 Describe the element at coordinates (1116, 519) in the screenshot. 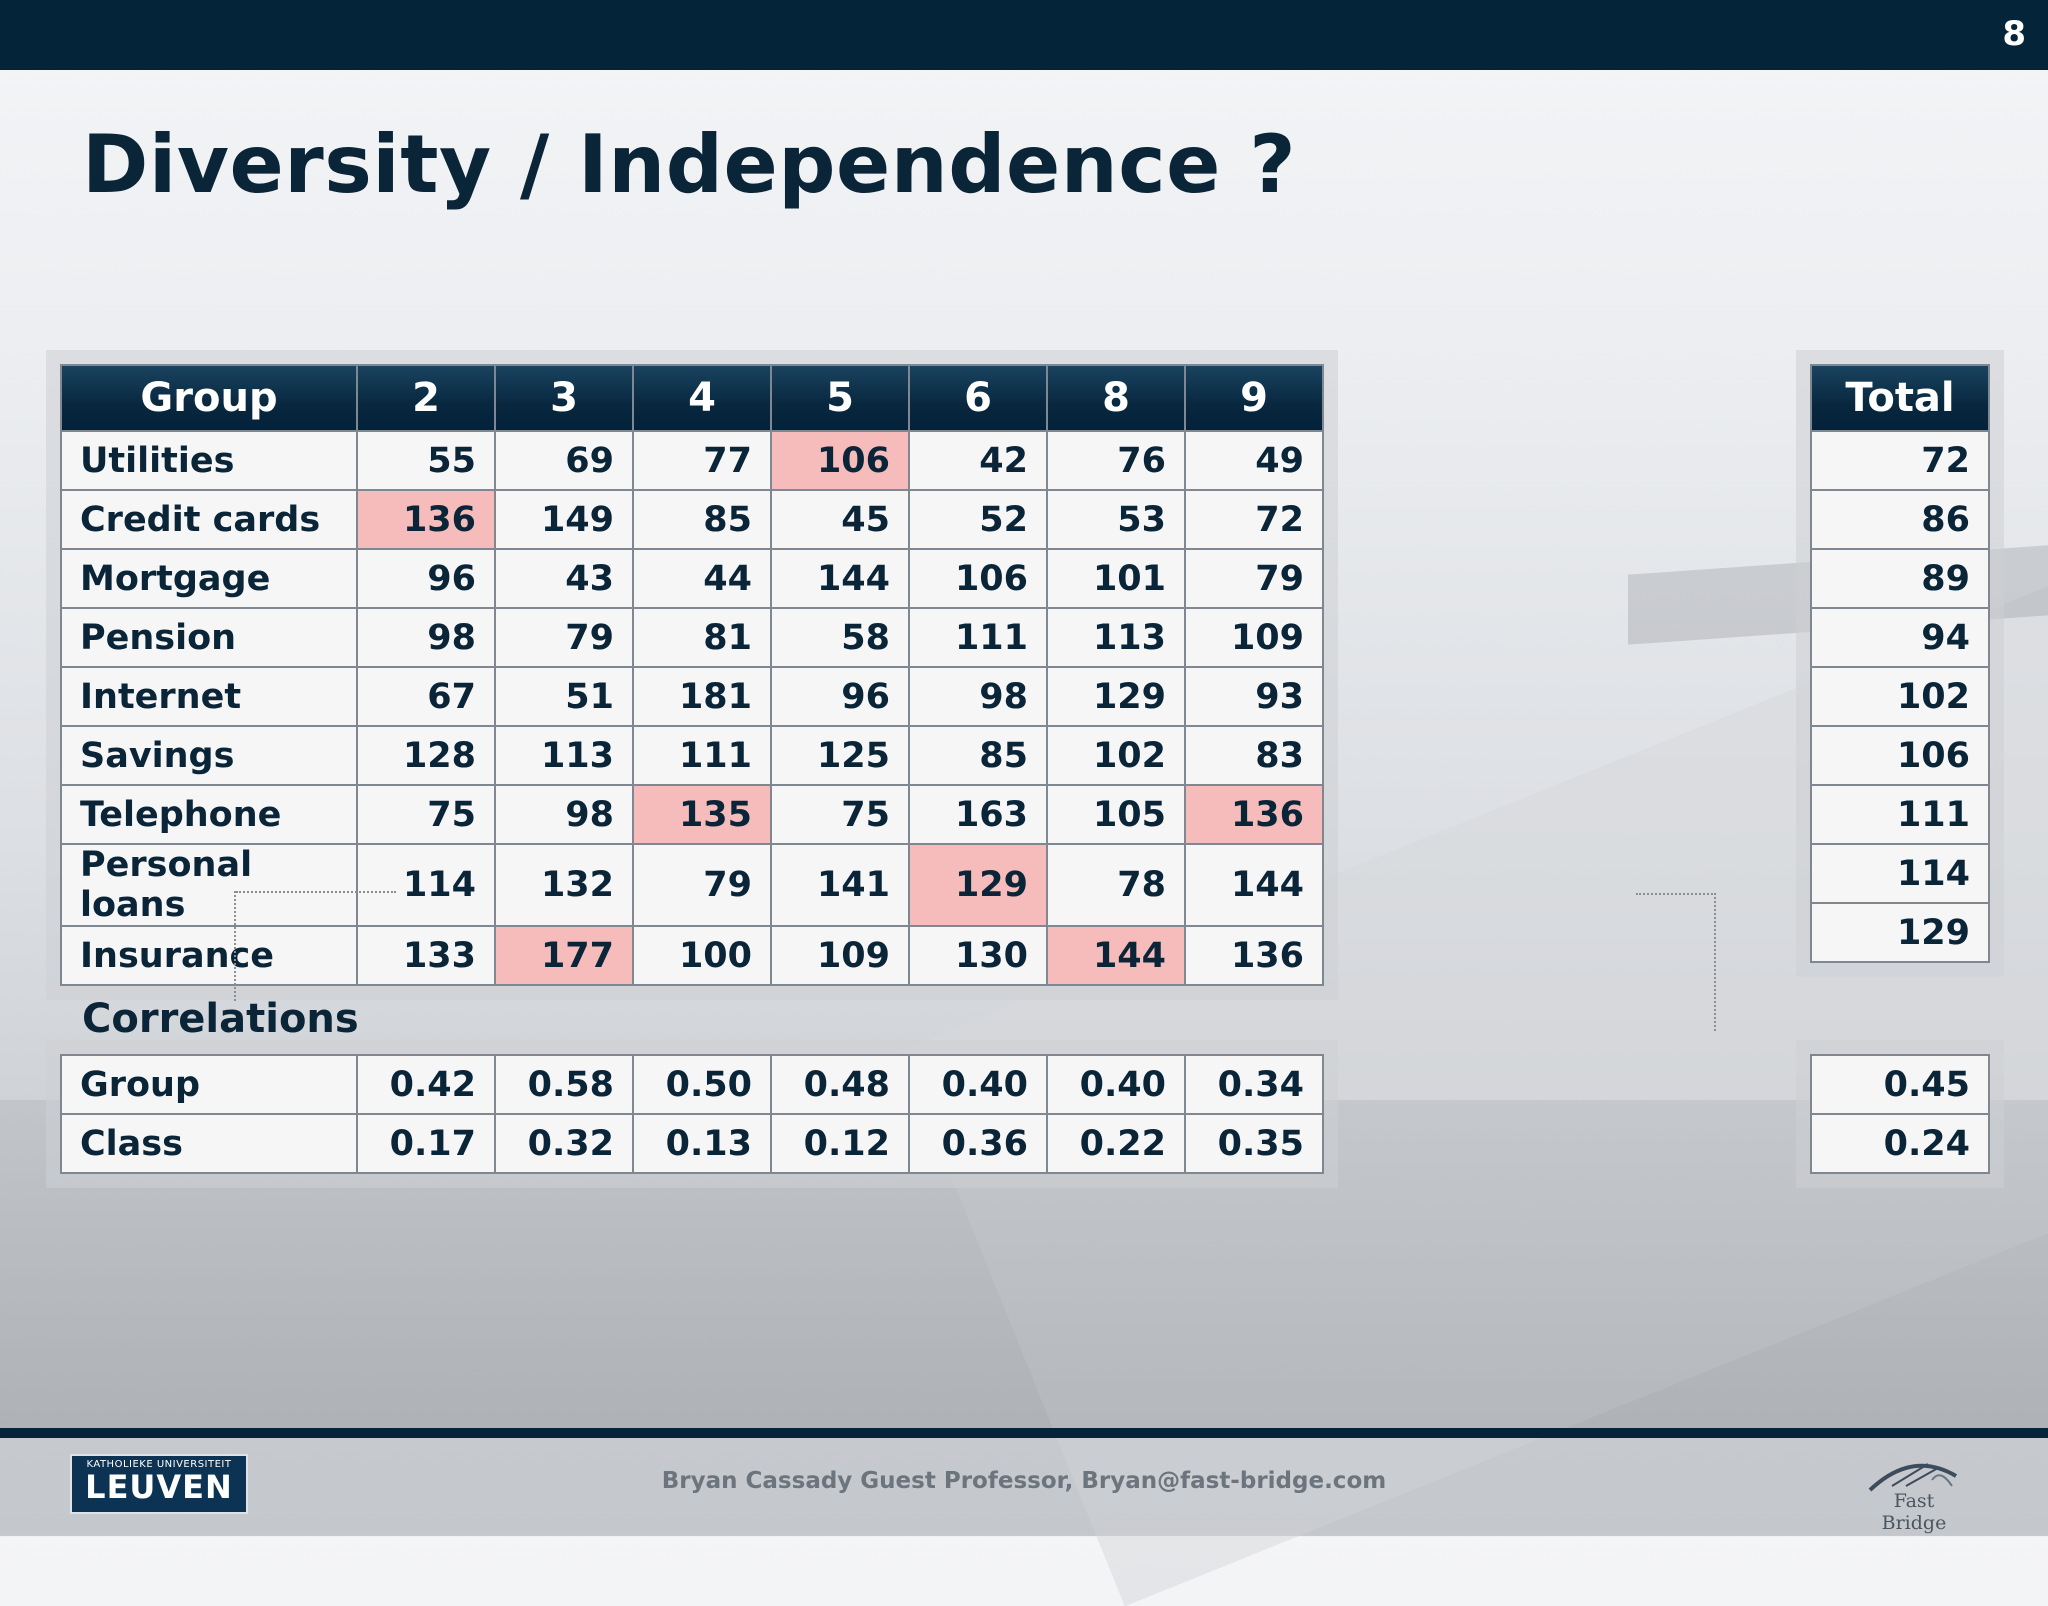

I see `table-cell: 53` at that location.